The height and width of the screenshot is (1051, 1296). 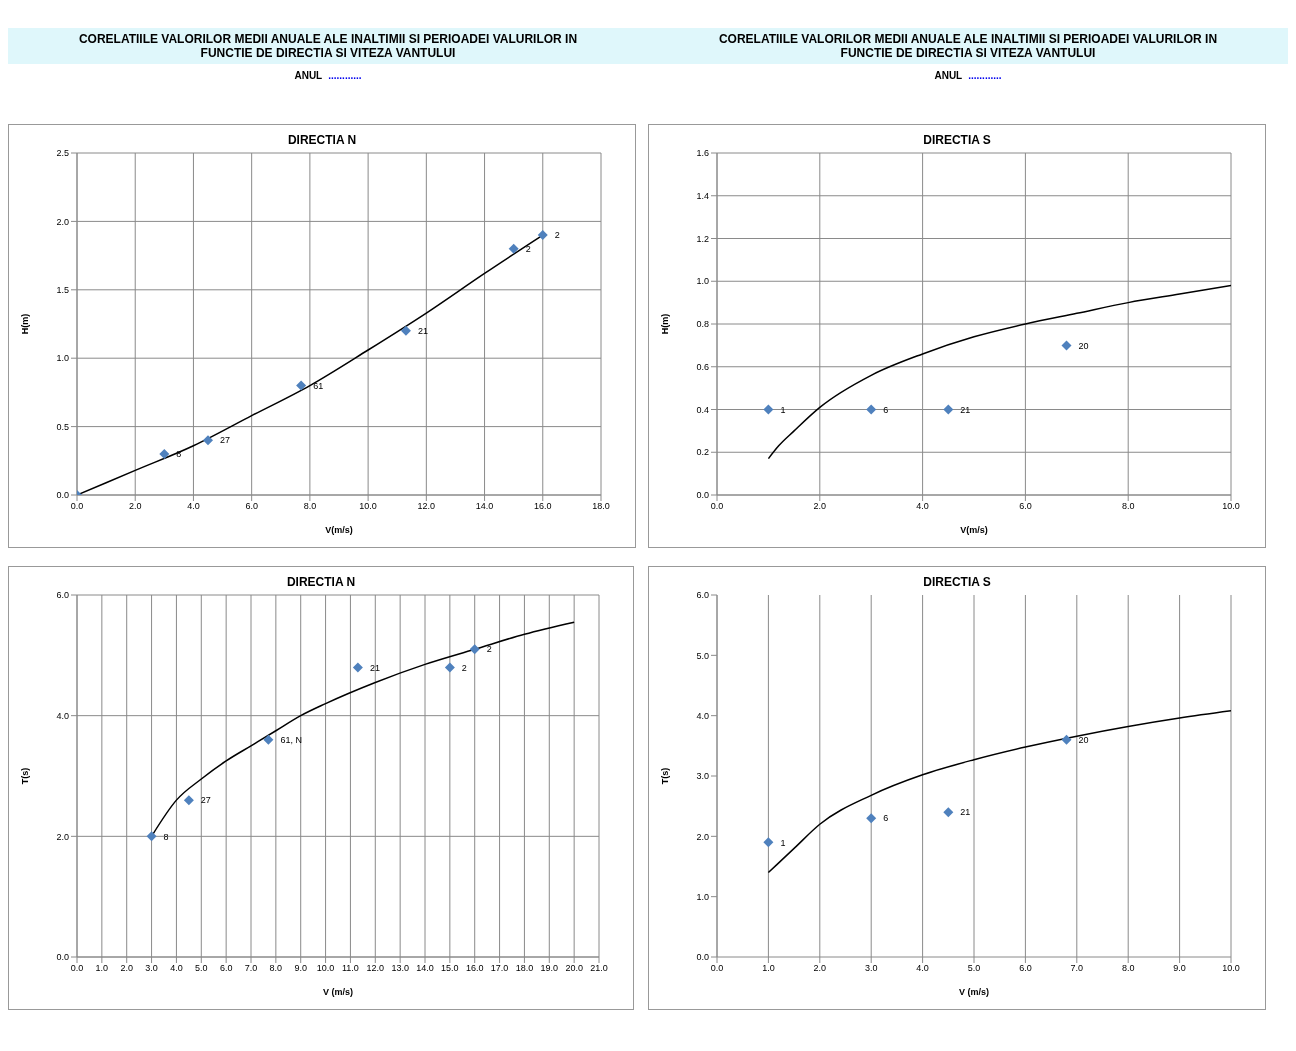 I want to click on x-tick-label: 21.0, so click(x=599, y=968).